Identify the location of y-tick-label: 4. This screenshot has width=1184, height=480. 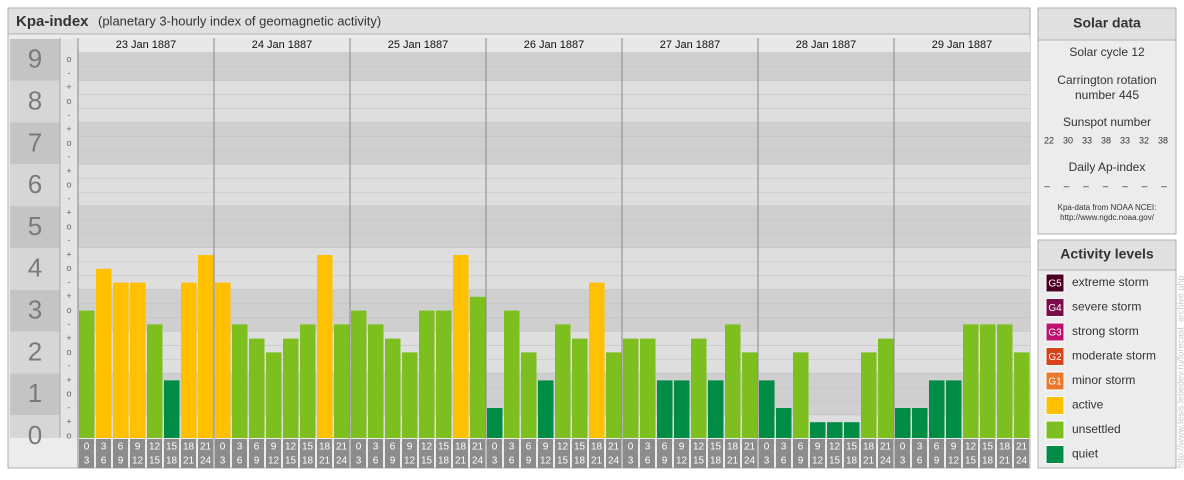
(35, 268).